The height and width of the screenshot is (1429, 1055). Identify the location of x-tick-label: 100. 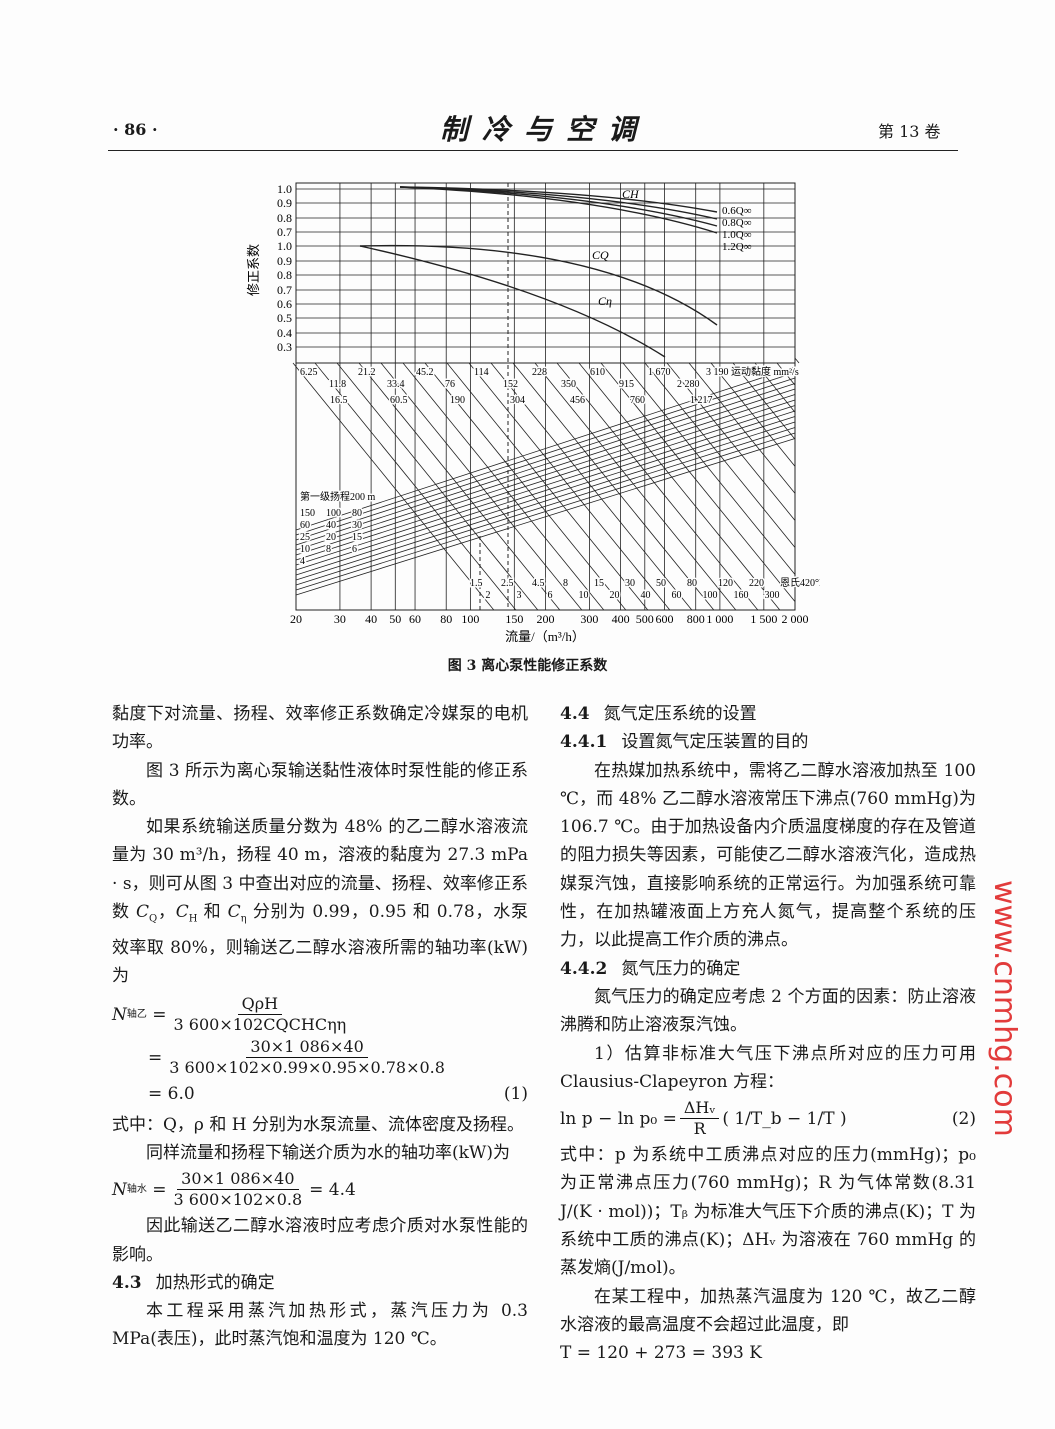
(470, 619).